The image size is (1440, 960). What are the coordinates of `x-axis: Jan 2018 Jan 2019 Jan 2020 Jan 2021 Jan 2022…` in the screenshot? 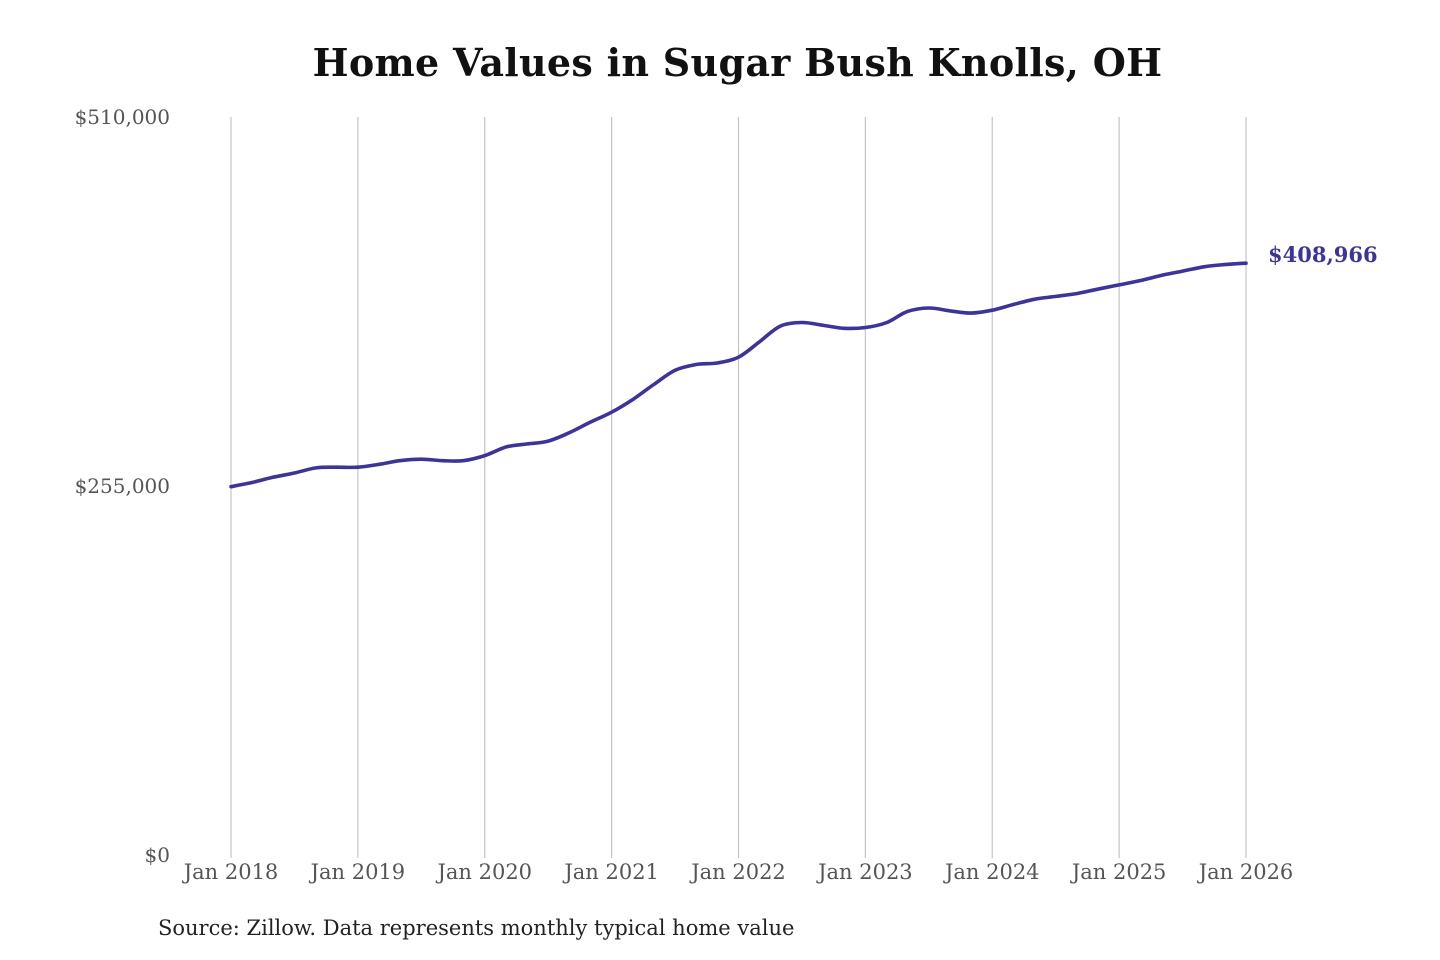 It's located at (738, 872).